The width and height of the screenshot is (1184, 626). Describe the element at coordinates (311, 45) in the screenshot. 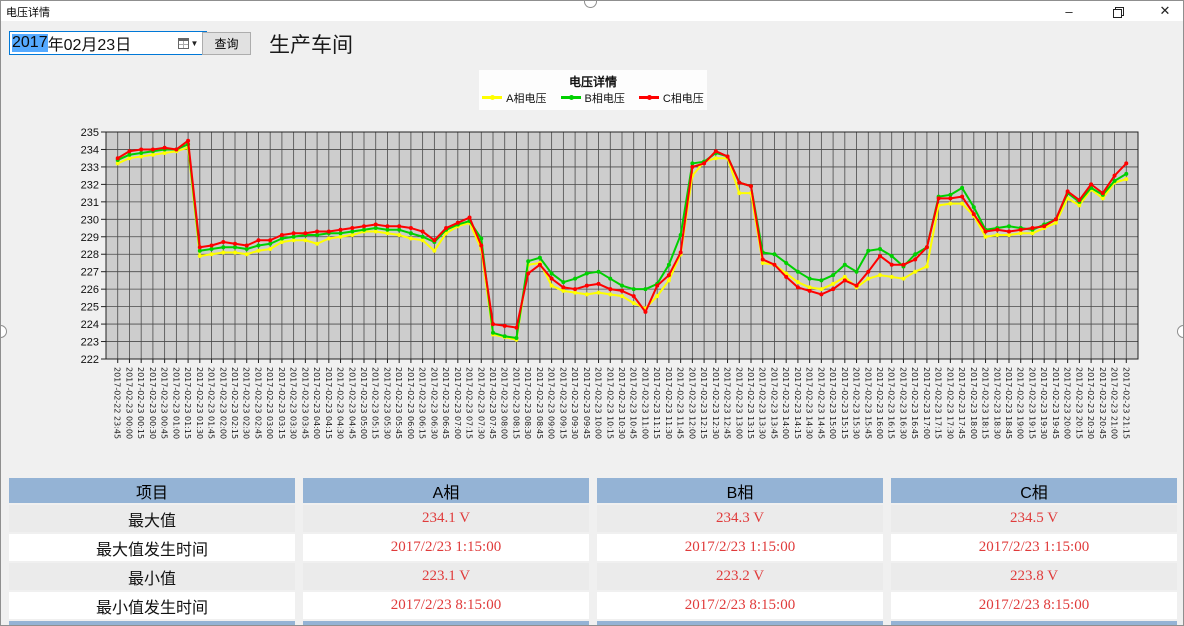

I see `workshop-label: 生产车间` at that location.